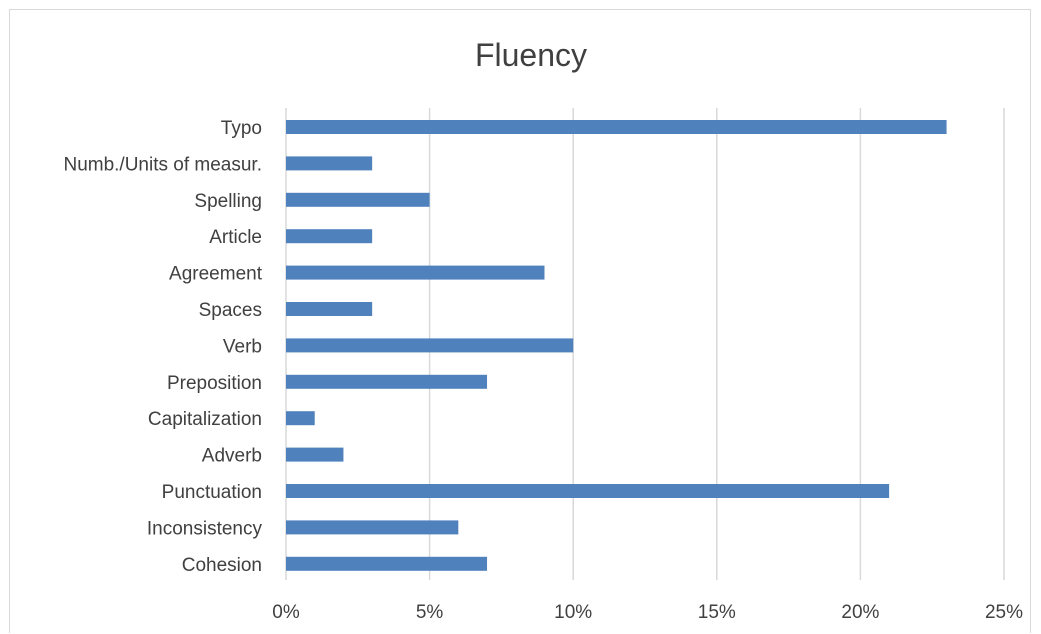 The image size is (1041, 634). Describe the element at coordinates (286, 612) in the screenshot. I see `x-tick-label: 0%` at that location.